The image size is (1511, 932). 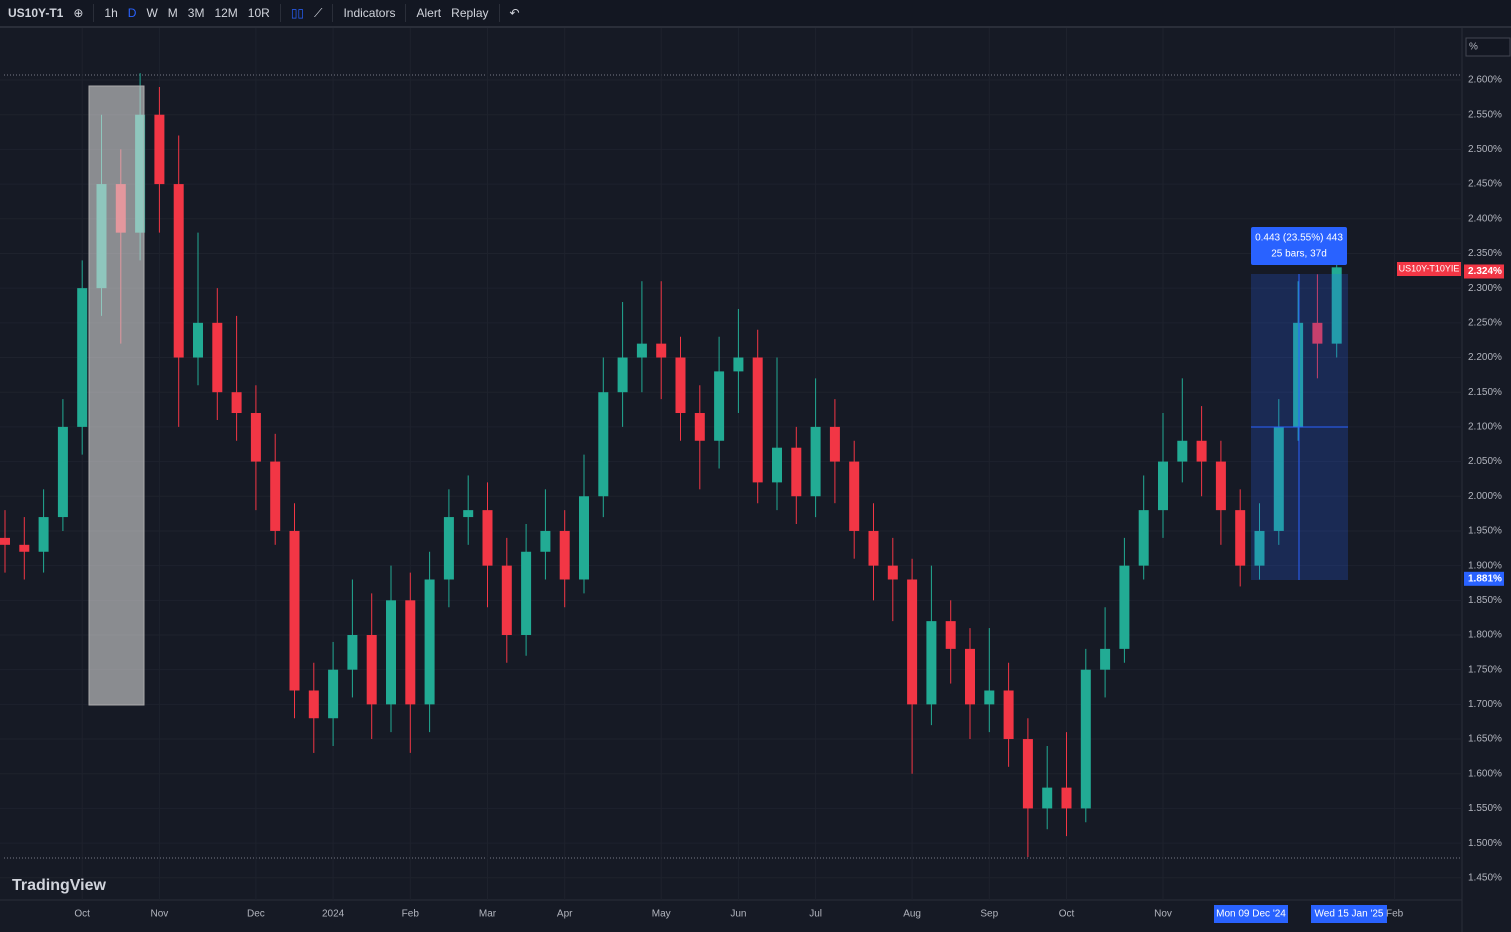 What do you see at coordinates (152, 13) in the screenshot?
I see `interval: W` at bounding box center [152, 13].